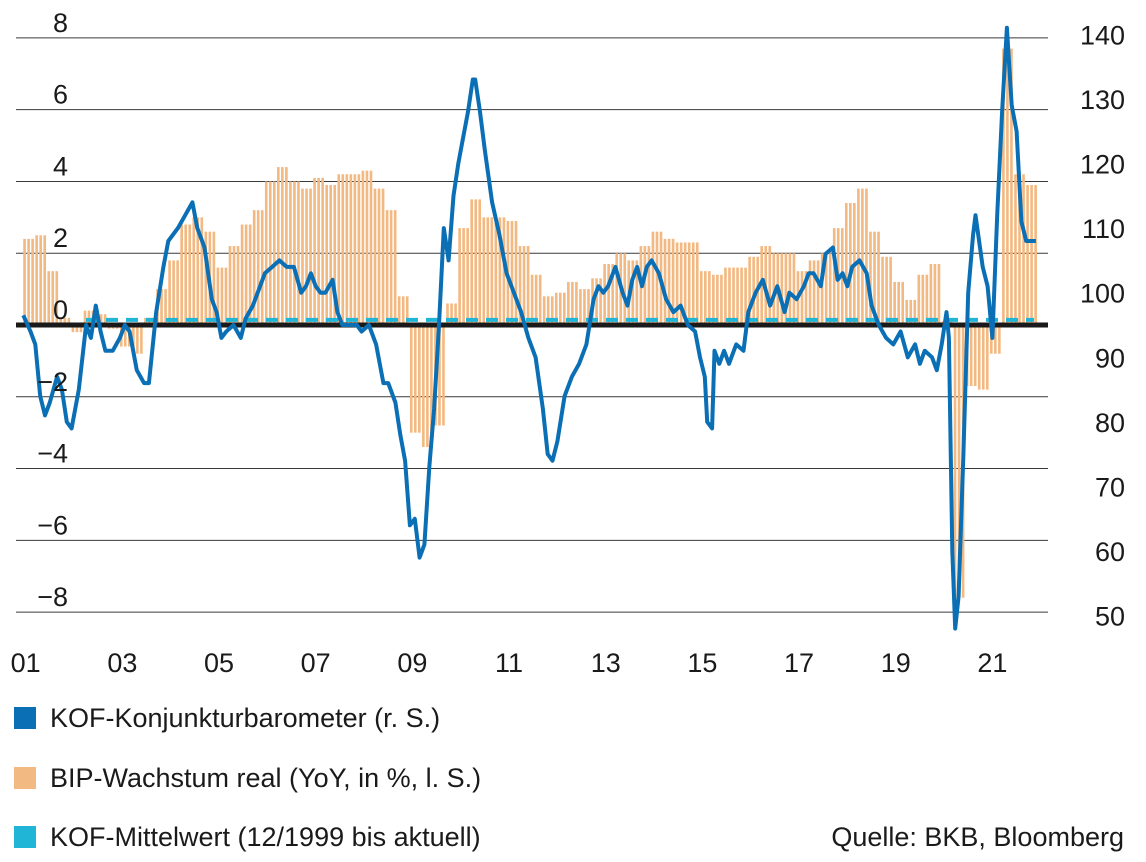 This screenshot has width=1146, height=862. I want to click on right-tick-label: 50, so click(1110, 617).